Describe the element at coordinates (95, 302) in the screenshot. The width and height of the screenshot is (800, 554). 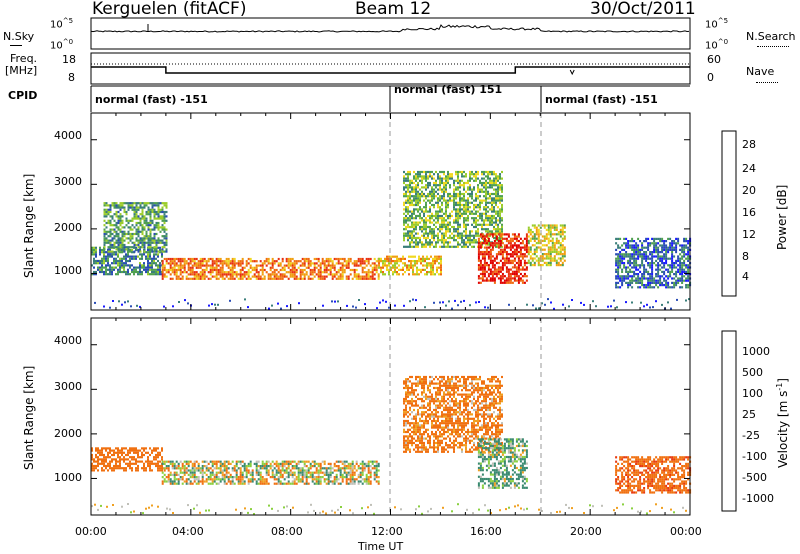
I see `power-panel-scatter` at that location.